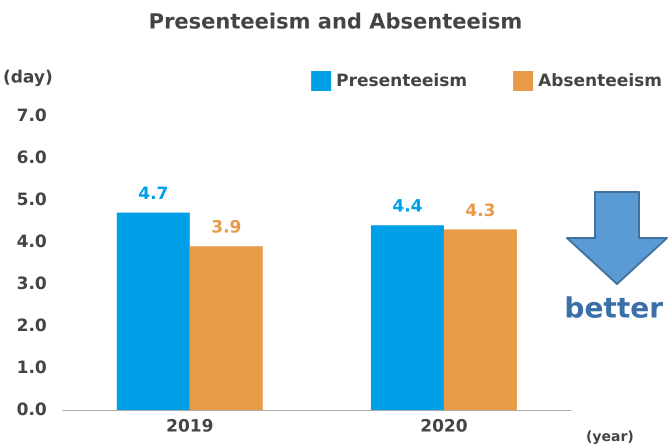 The width and height of the screenshot is (671, 447). I want to click on x-axis-title: (year), so click(610, 437).